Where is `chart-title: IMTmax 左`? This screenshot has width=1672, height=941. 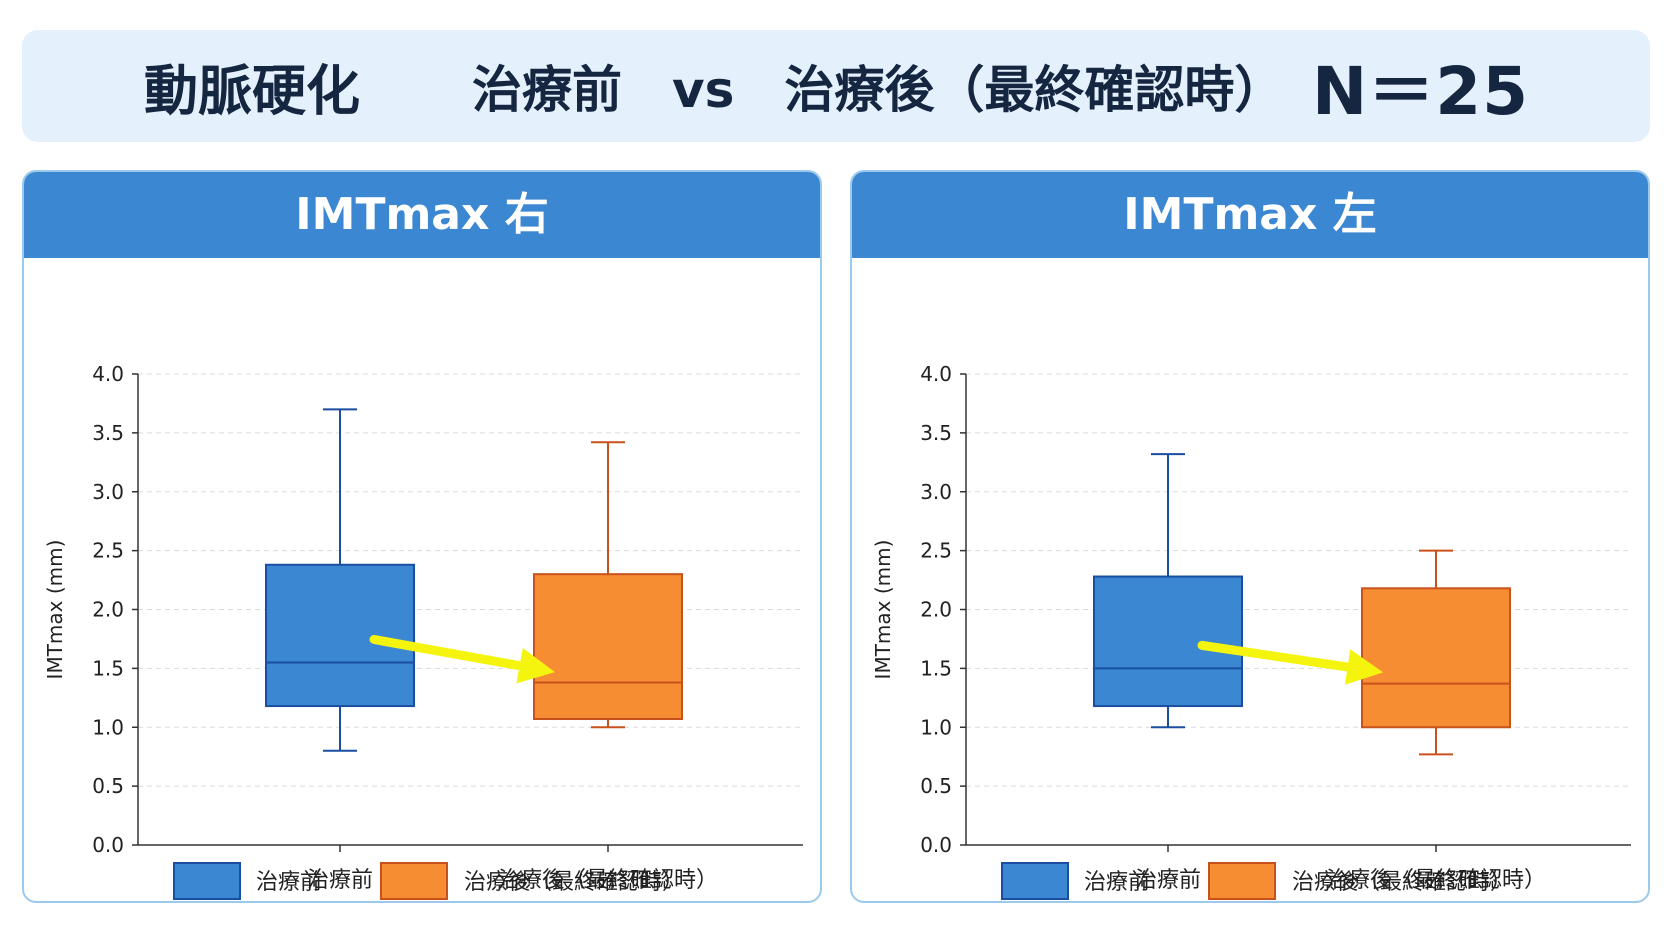
chart-title: IMTmax 左 is located at coordinates (1250, 215).